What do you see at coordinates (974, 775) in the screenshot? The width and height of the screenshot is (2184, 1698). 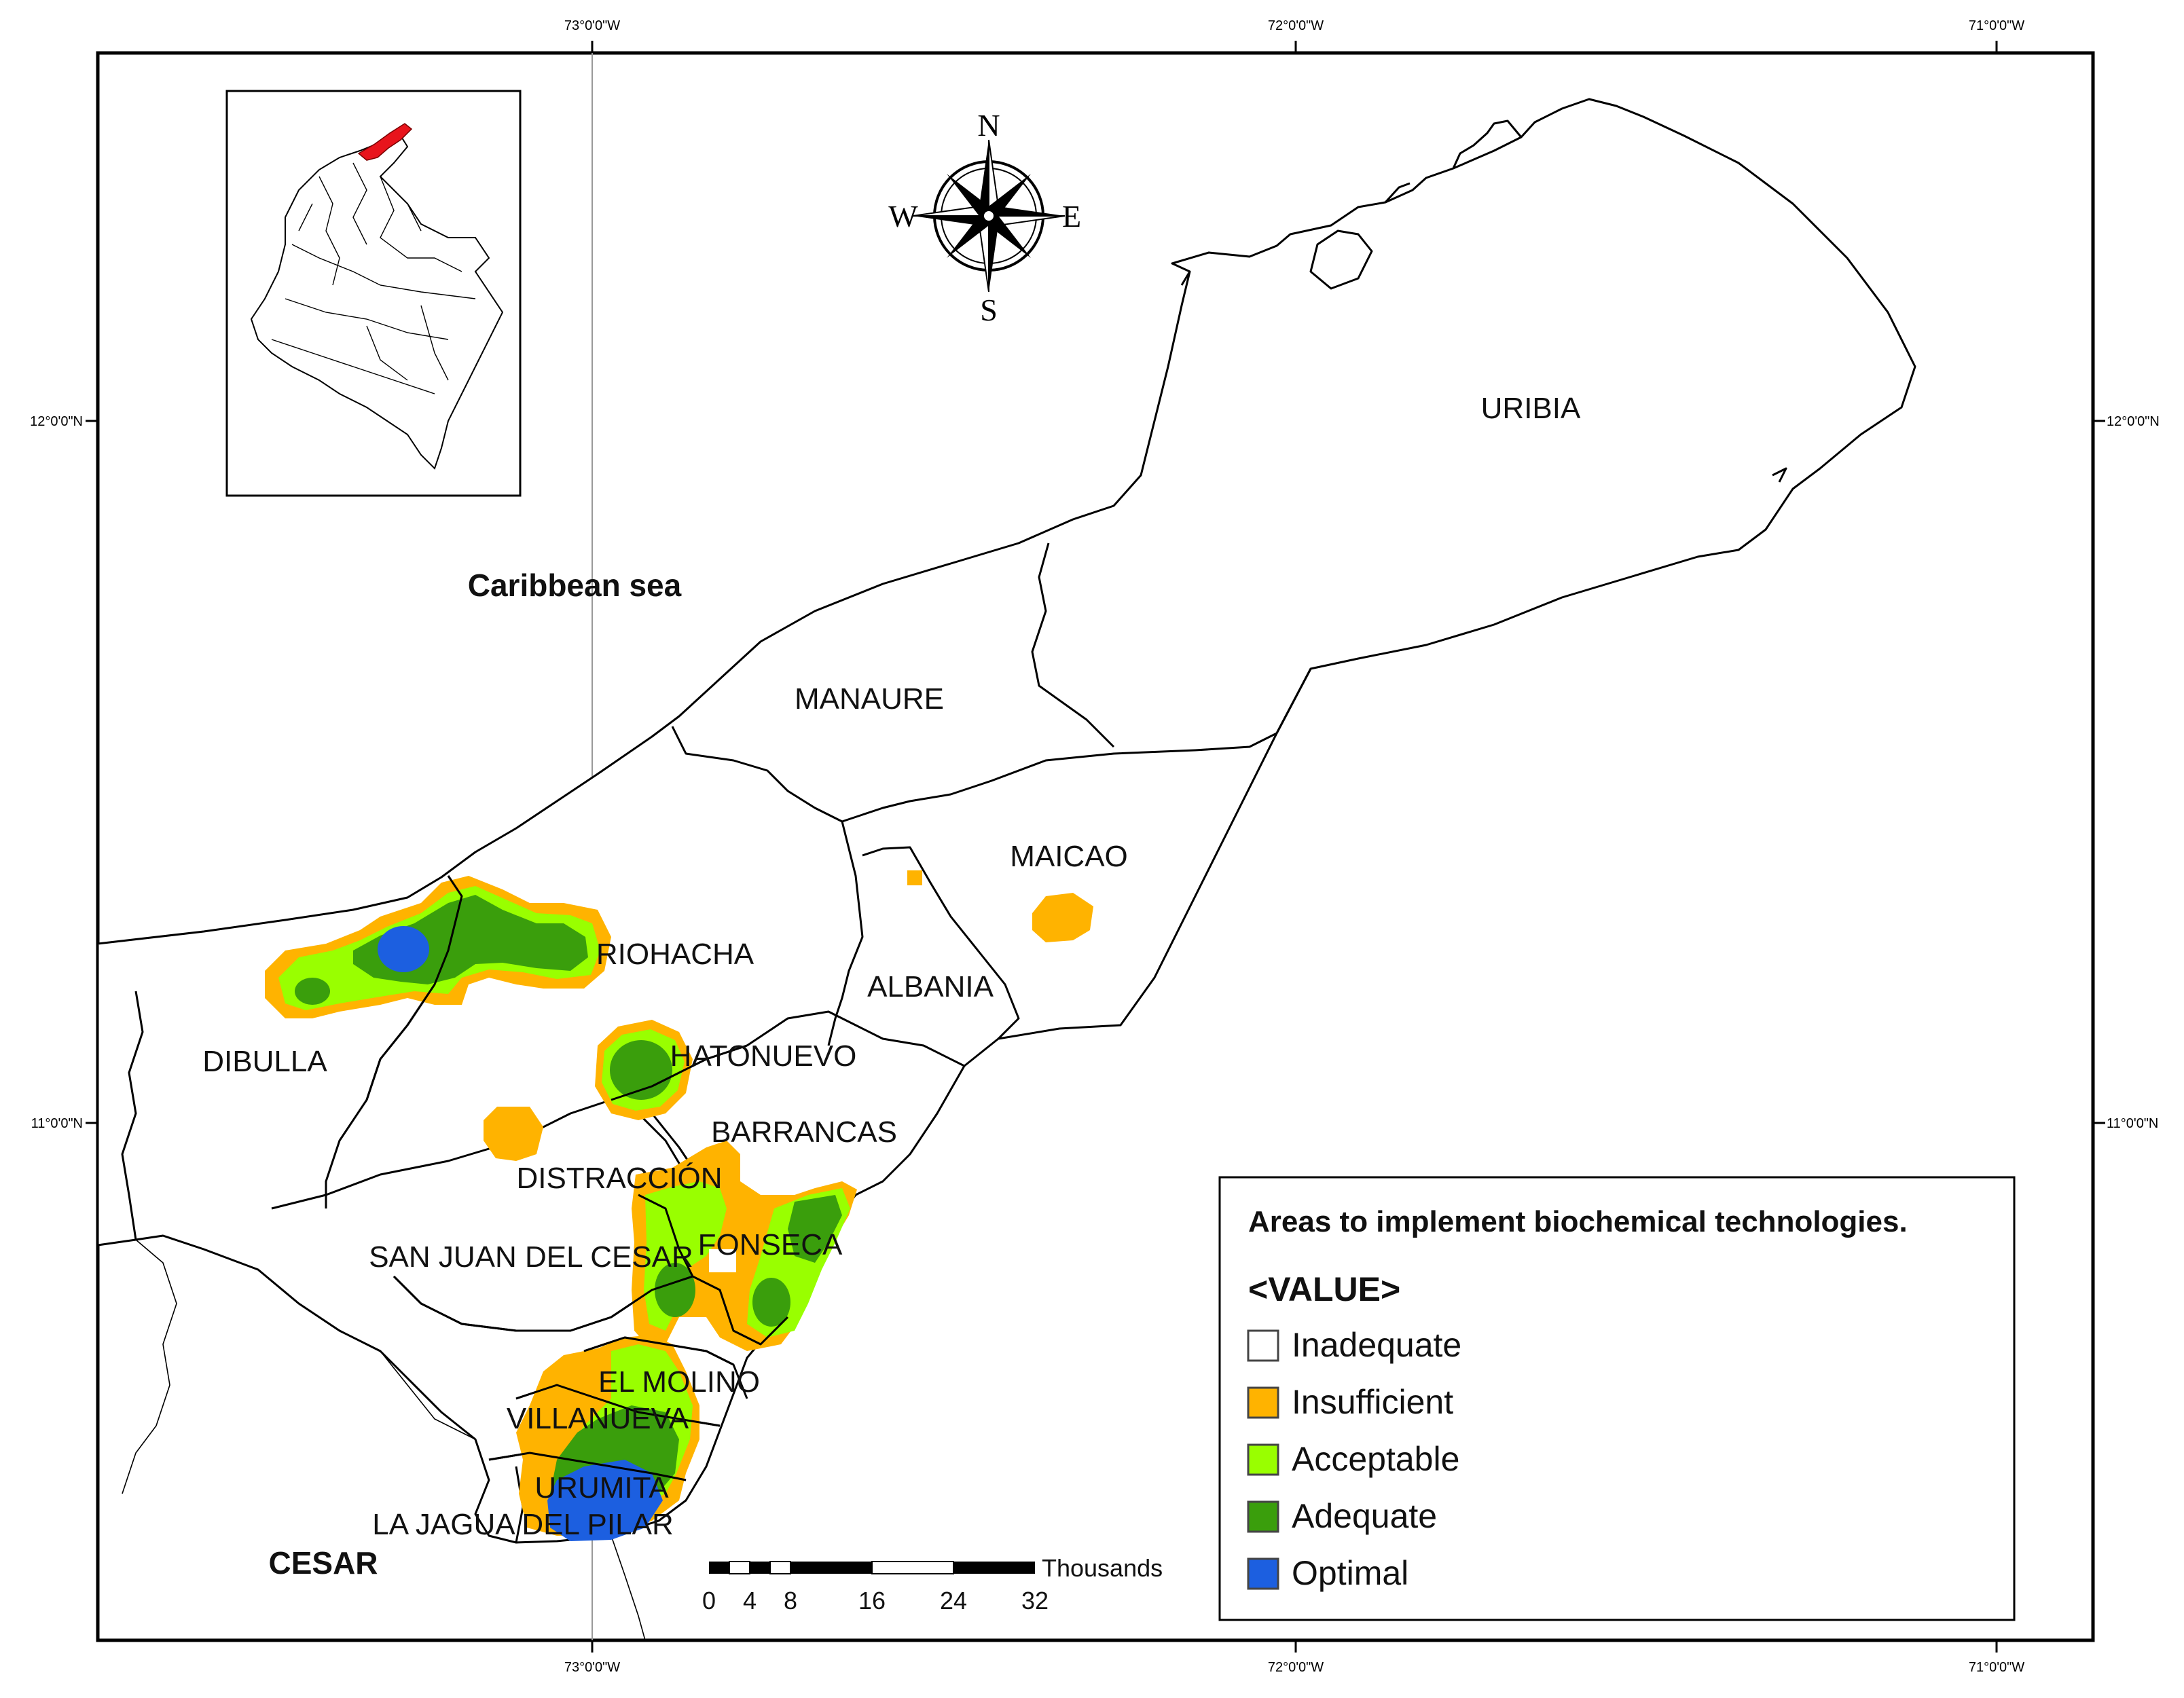 I see `boundary-manaure-south` at bounding box center [974, 775].